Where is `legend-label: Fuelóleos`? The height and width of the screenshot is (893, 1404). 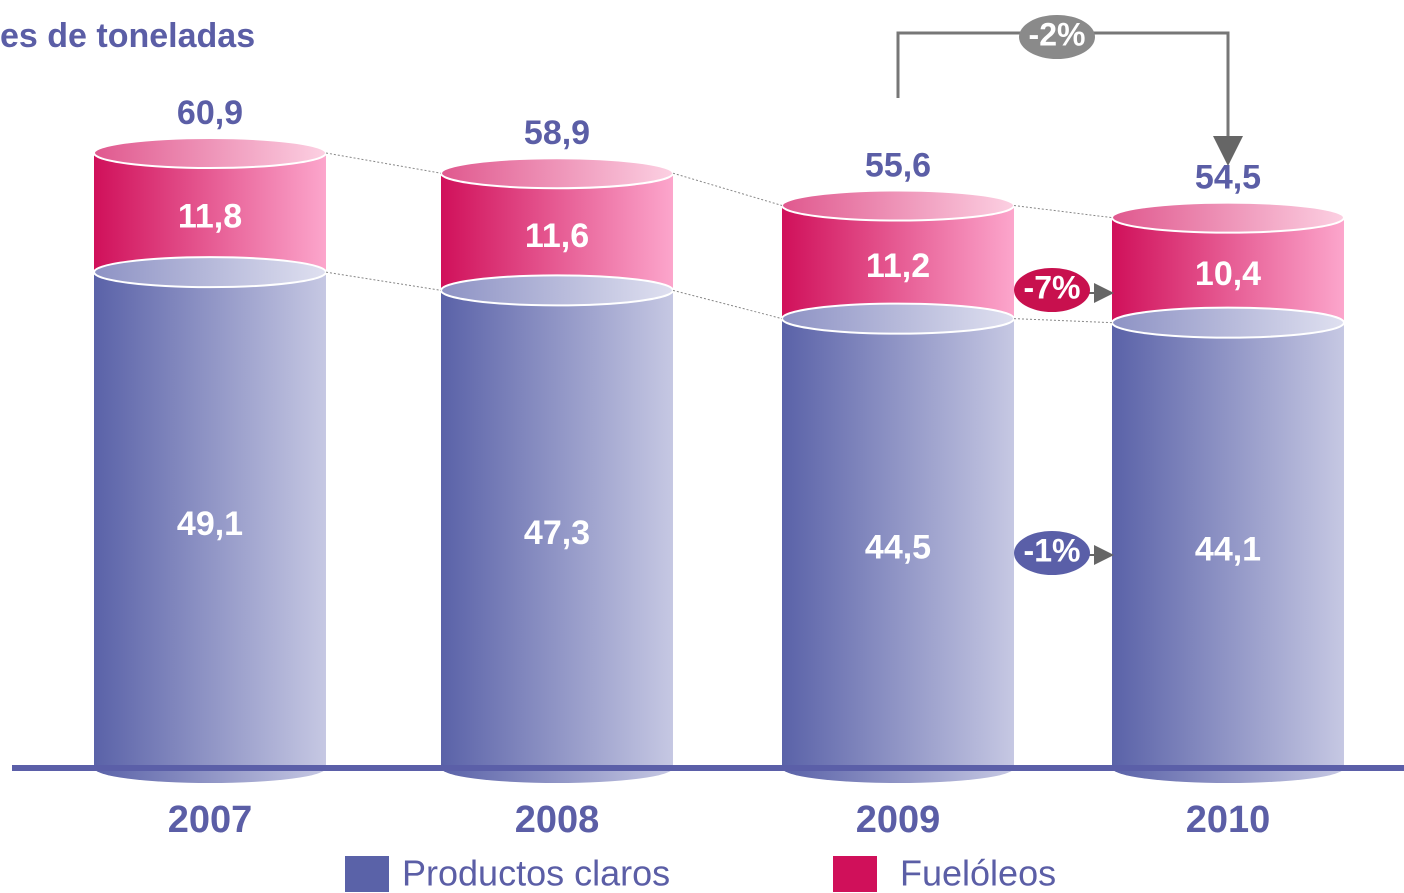 legend-label: Fuelóleos is located at coordinates (978, 873).